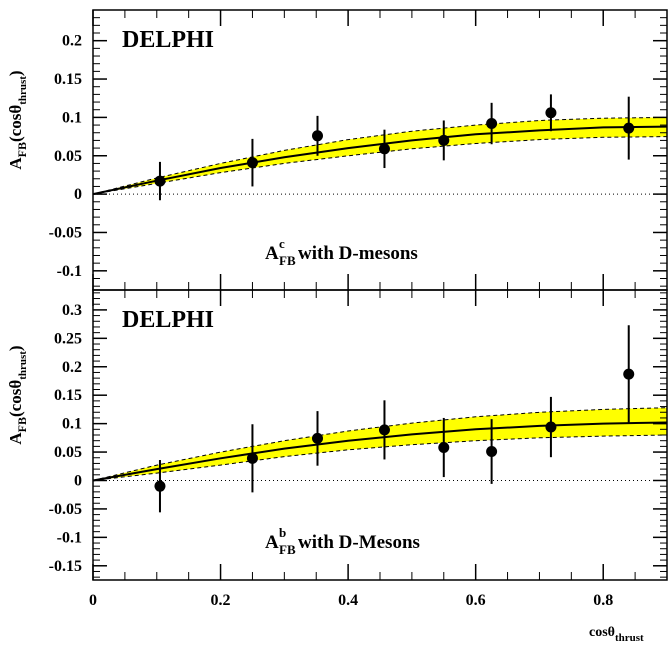 The image size is (669, 647). Describe the element at coordinates (282, 243) in the screenshot. I see `annotation-sup: c` at that location.